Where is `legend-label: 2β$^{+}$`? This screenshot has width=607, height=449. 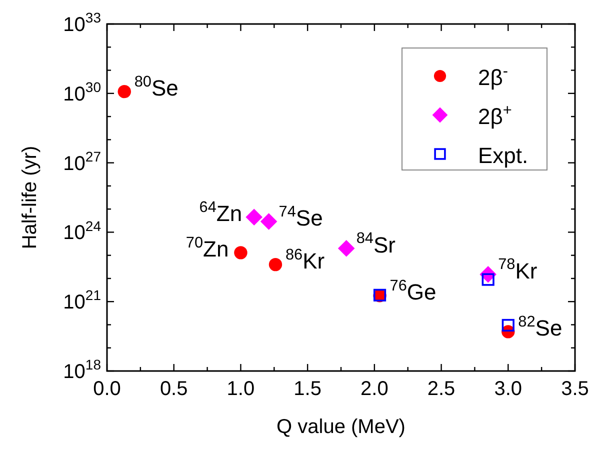 legend-label: 2β$^{+}$ is located at coordinates (495, 115).